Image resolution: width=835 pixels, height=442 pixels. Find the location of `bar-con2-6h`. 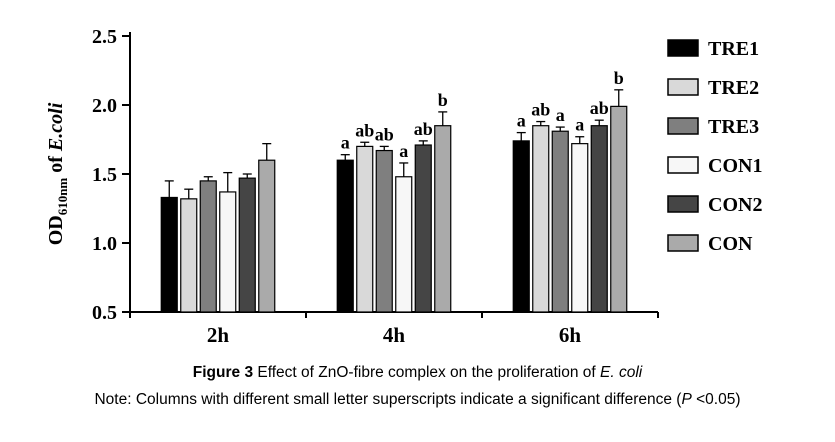

bar-con2-6h is located at coordinates (599, 219).